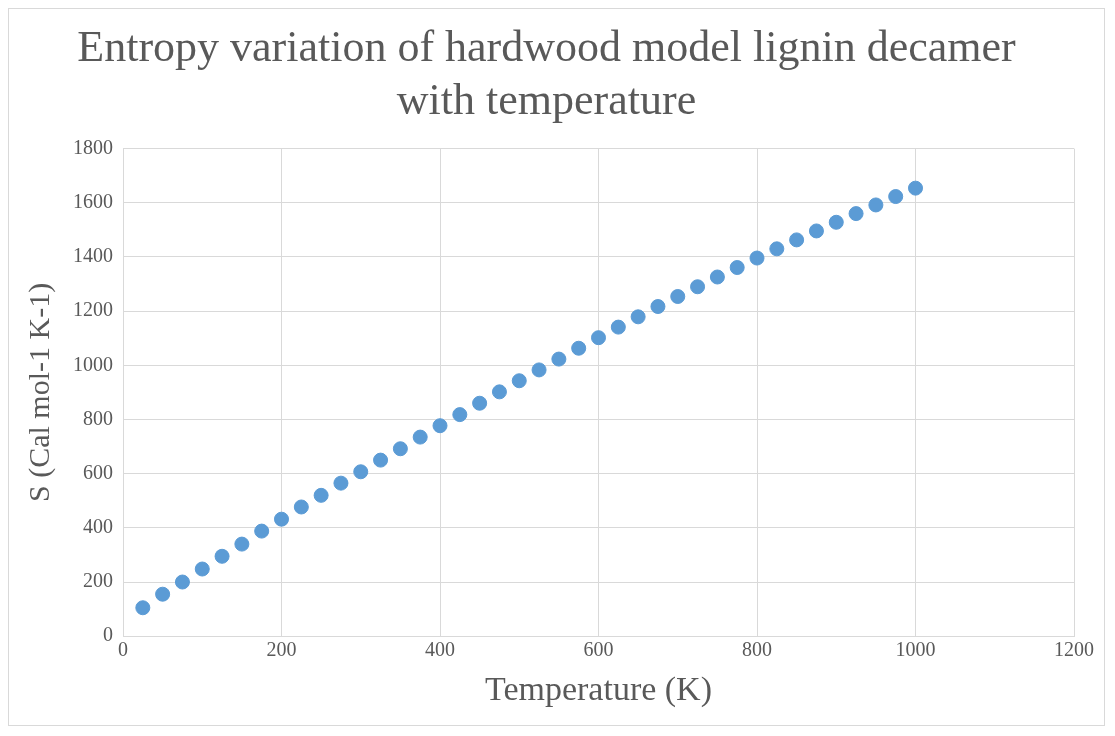 Image resolution: width=1115 pixels, height=736 pixels. What do you see at coordinates (598, 649) in the screenshot?
I see `x-tick-label: 600` at bounding box center [598, 649].